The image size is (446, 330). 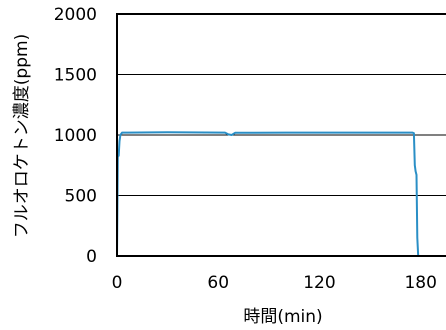 What do you see at coordinates (319, 283) in the screenshot?
I see `x-tick-label: 120` at bounding box center [319, 283].